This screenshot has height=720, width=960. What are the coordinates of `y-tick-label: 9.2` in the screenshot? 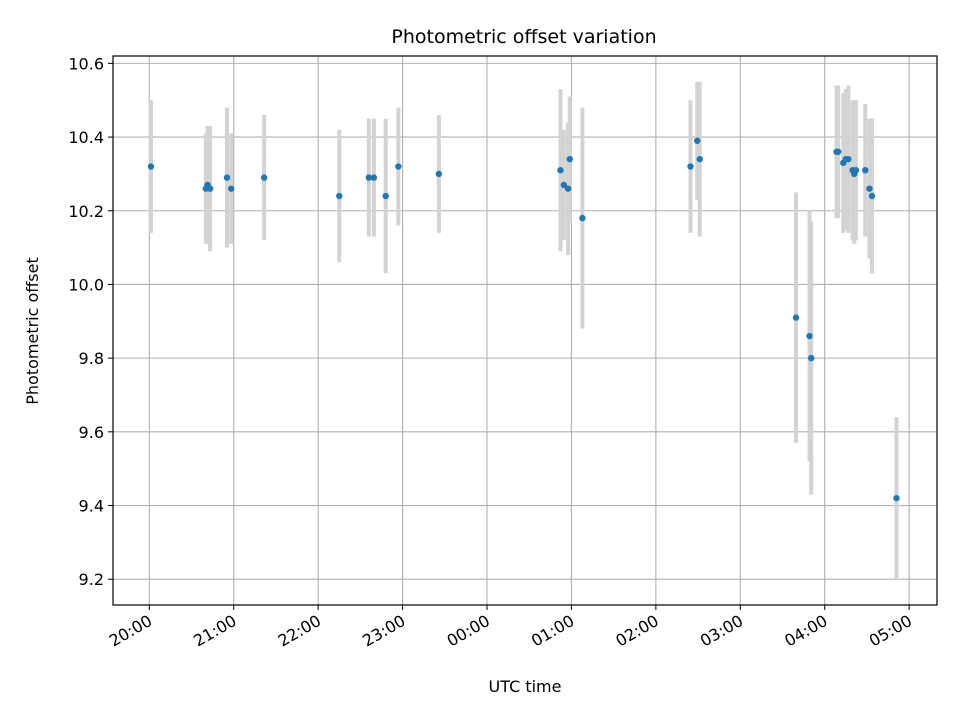 It's located at (91, 579).